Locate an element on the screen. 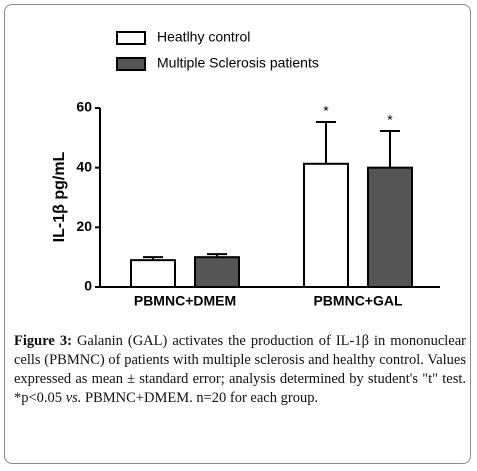 This screenshot has height=471, width=477. y-tick-label: 40 is located at coordinates (84, 166).